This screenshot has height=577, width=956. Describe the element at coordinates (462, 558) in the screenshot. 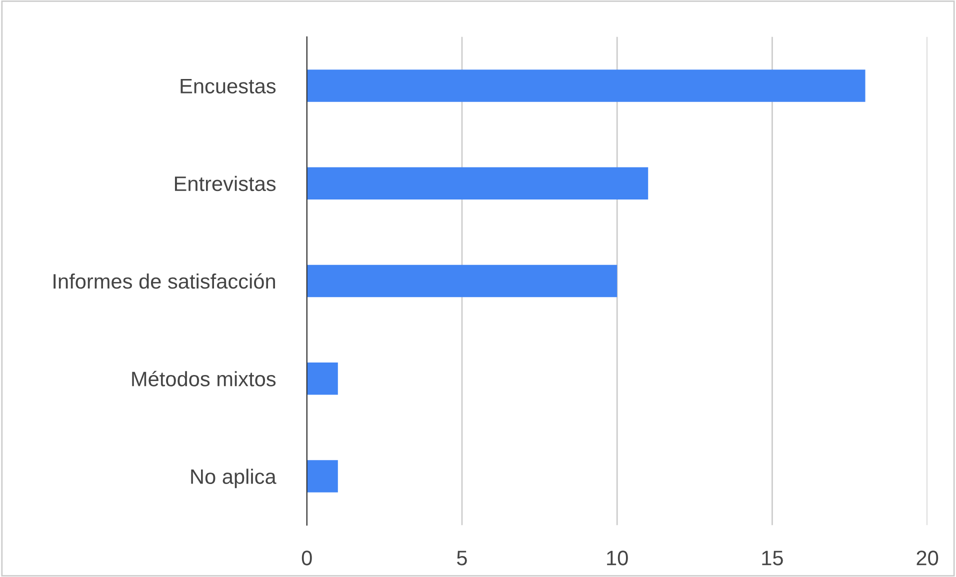

I see `x-tick-label: 5` at that location.